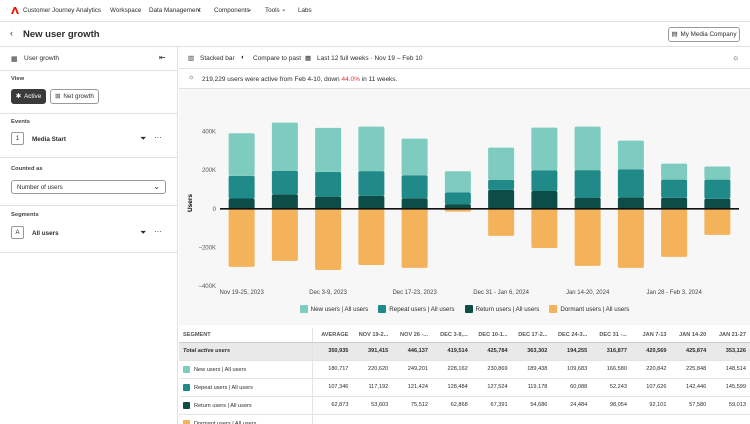 The height and width of the screenshot is (424, 750). Describe the element at coordinates (272, 10) in the screenshot. I see `nav-item: Tools` at that location.